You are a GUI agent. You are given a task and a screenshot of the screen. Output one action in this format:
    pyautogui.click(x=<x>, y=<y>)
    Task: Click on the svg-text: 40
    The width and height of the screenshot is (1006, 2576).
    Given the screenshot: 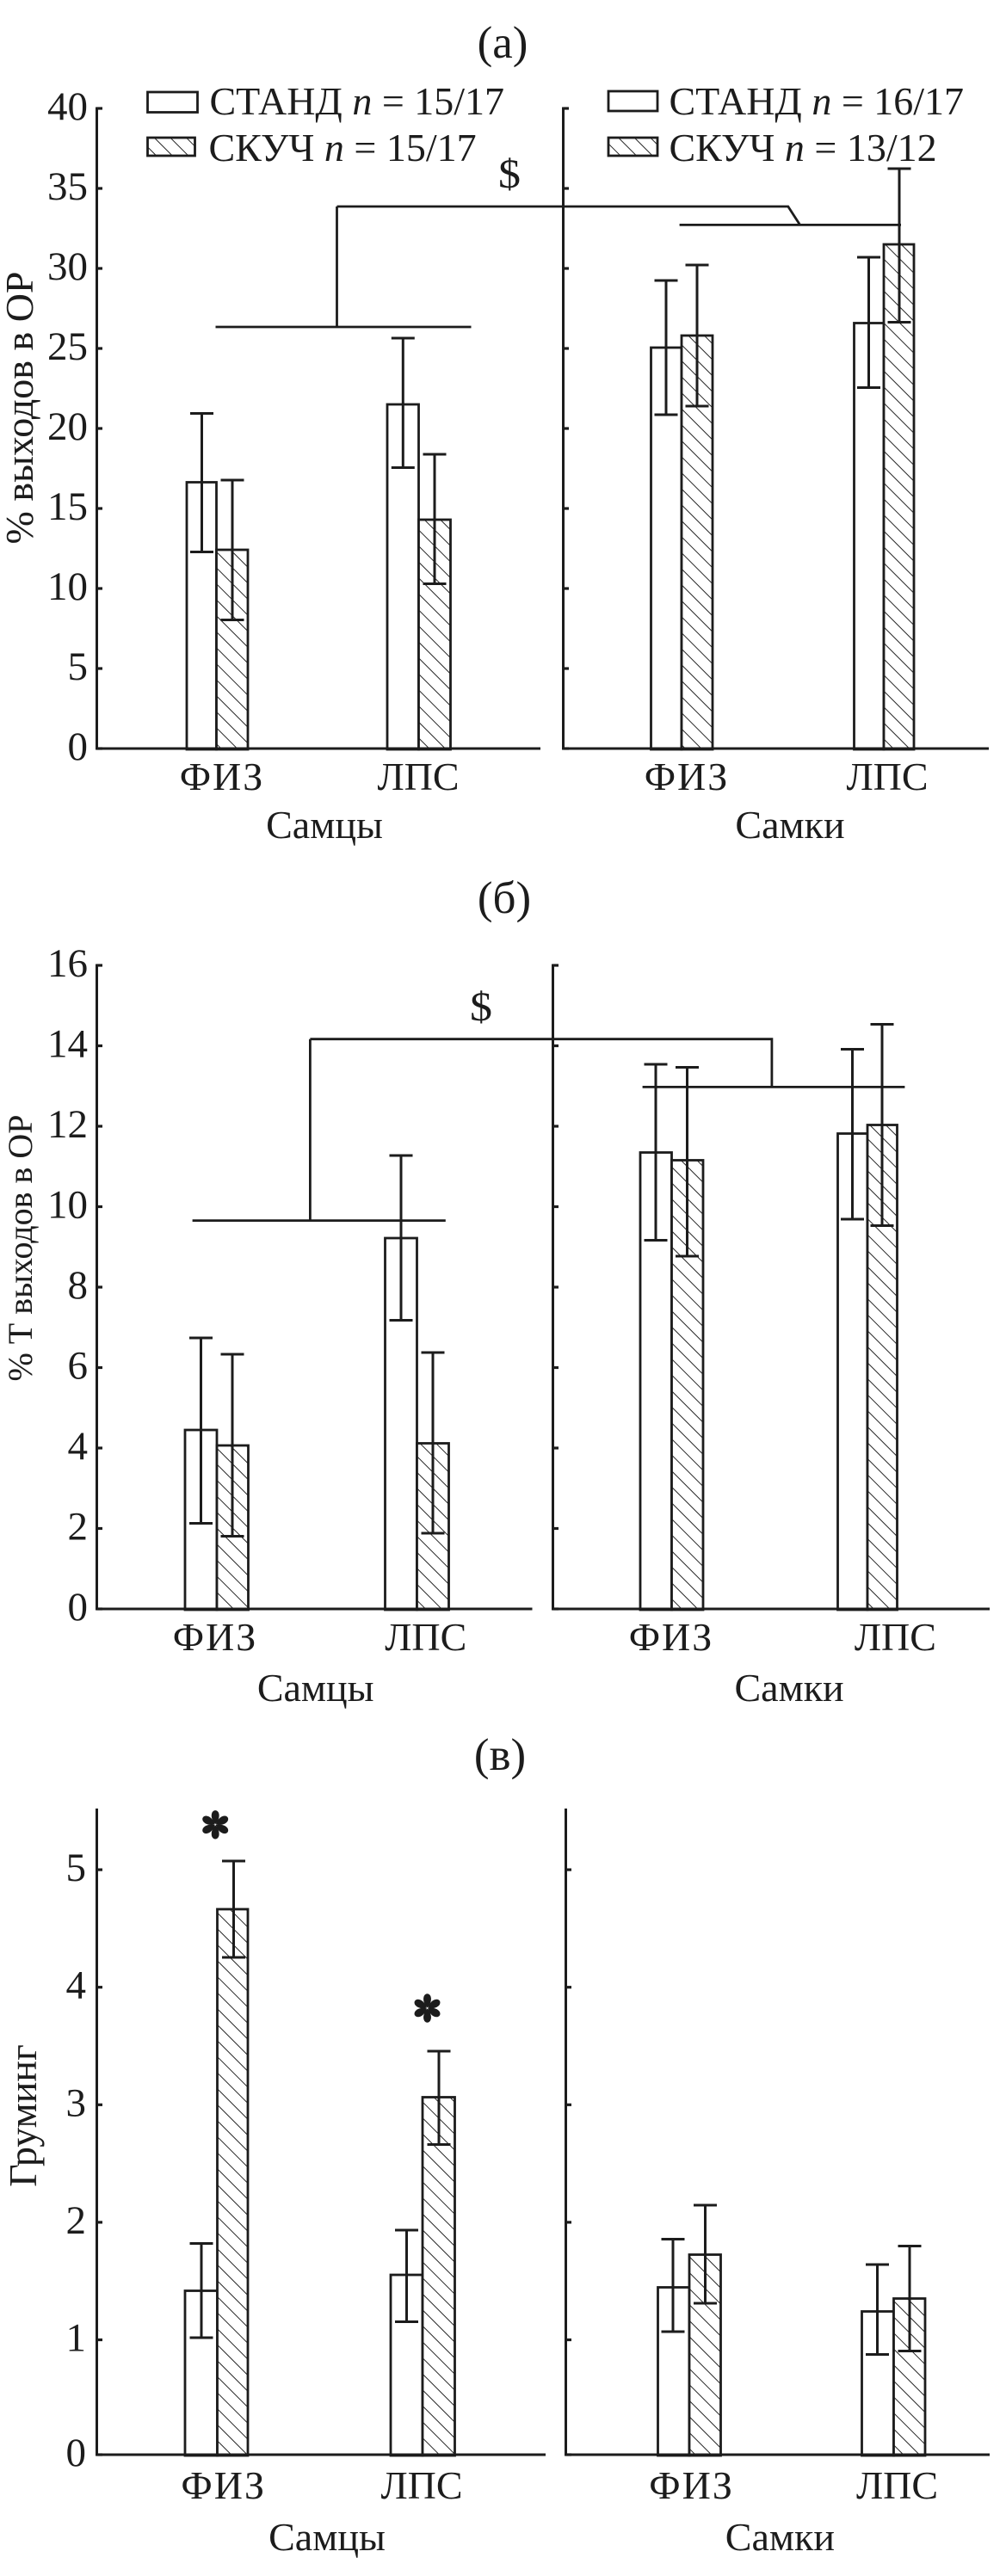 What is the action you would take?
    pyautogui.click(x=67, y=106)
    